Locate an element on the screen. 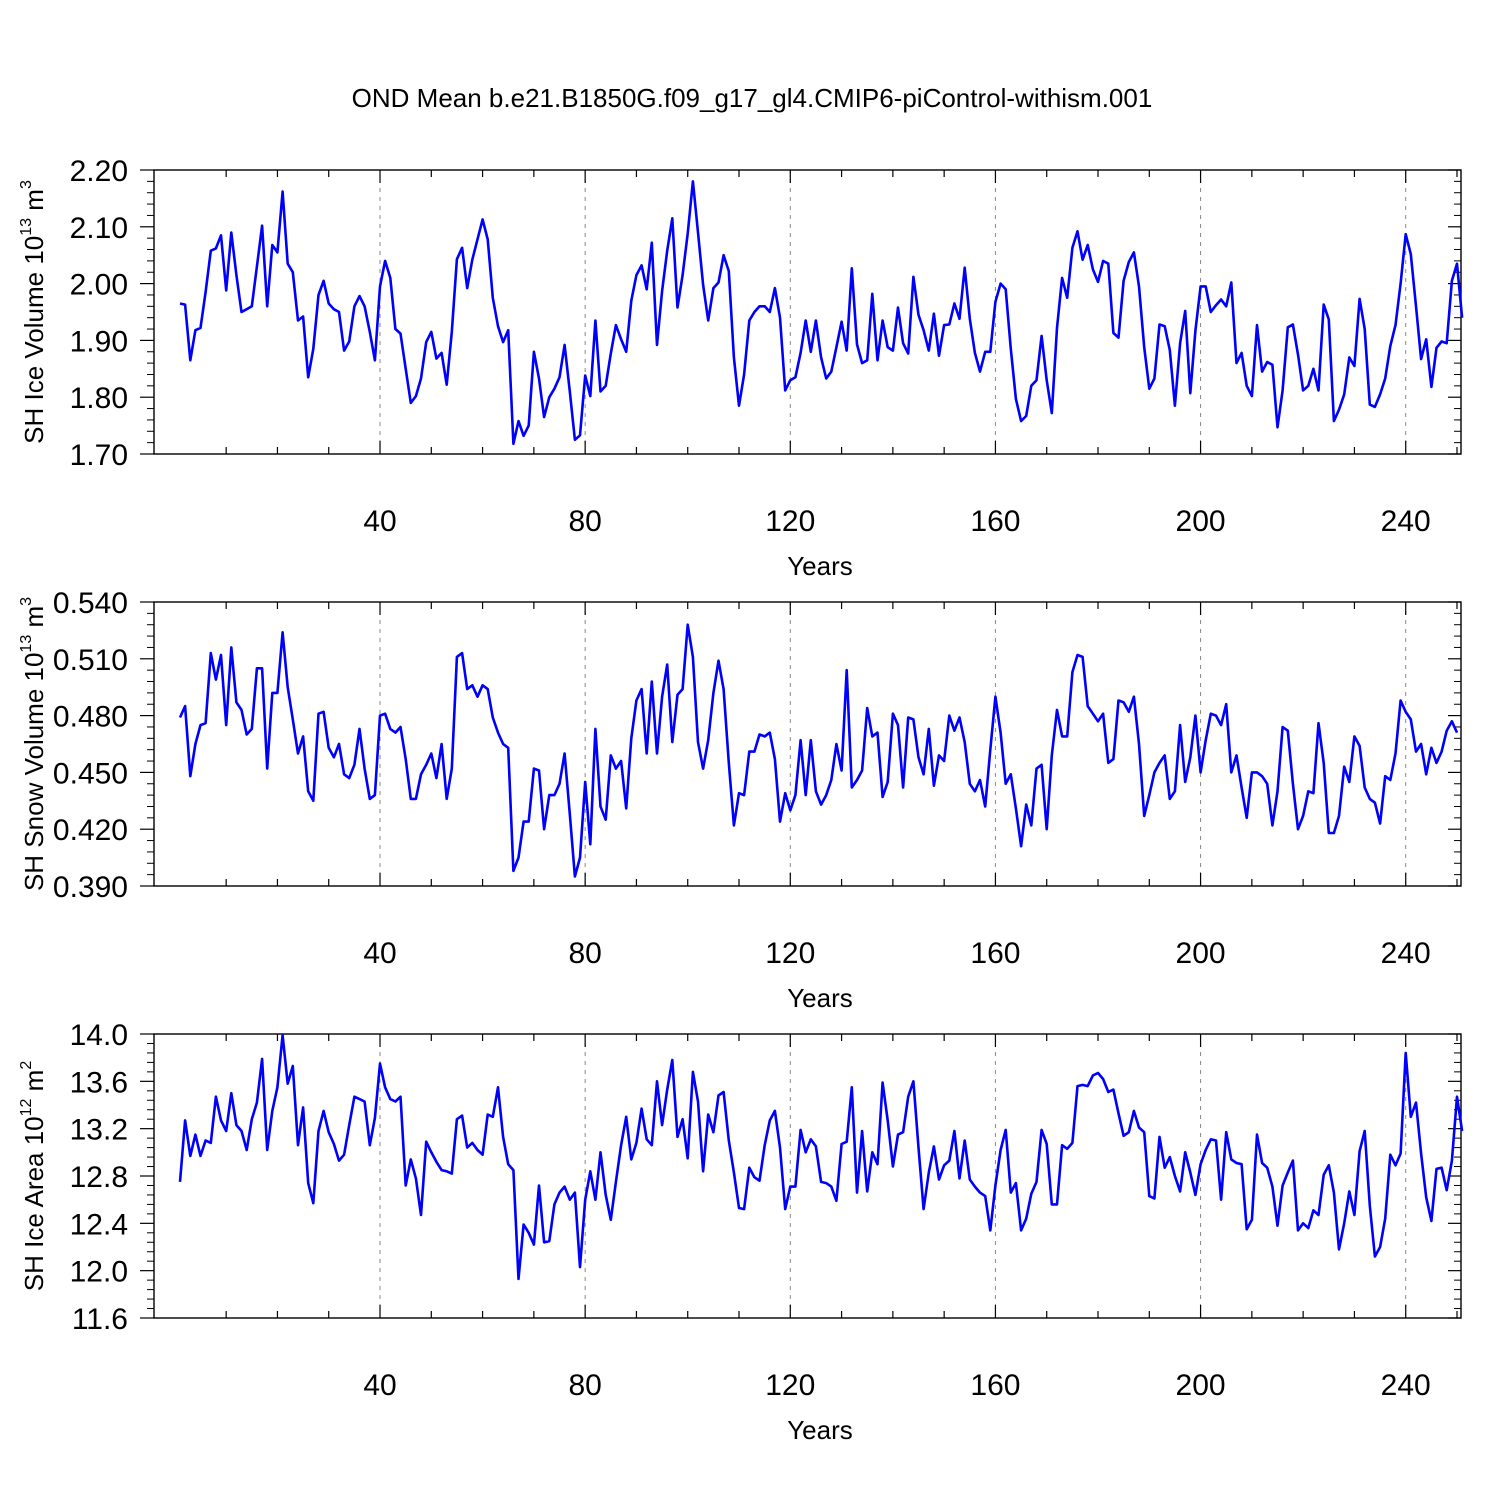  y-tick-label: 2.20 is located at coordinates (99, 171).